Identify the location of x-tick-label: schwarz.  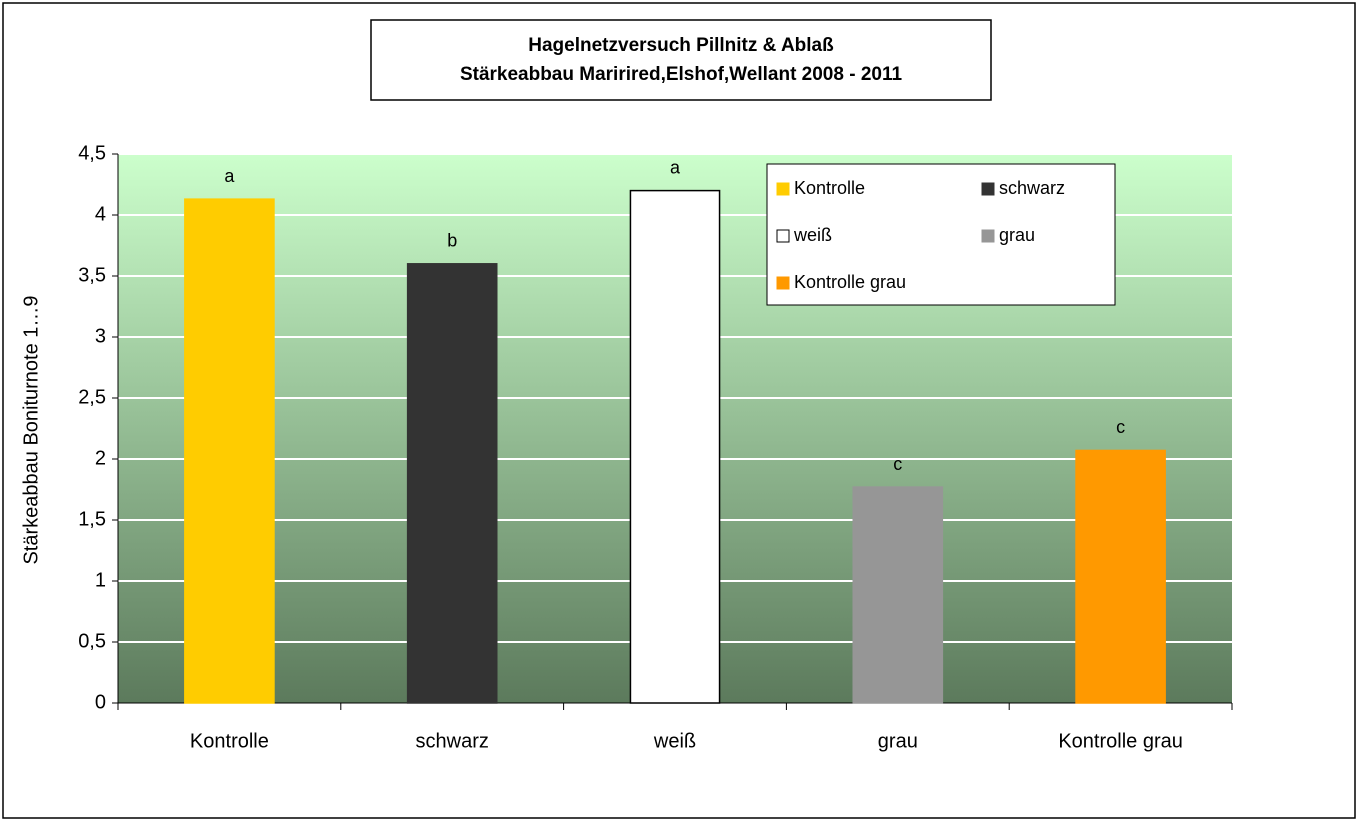
(452, 741).